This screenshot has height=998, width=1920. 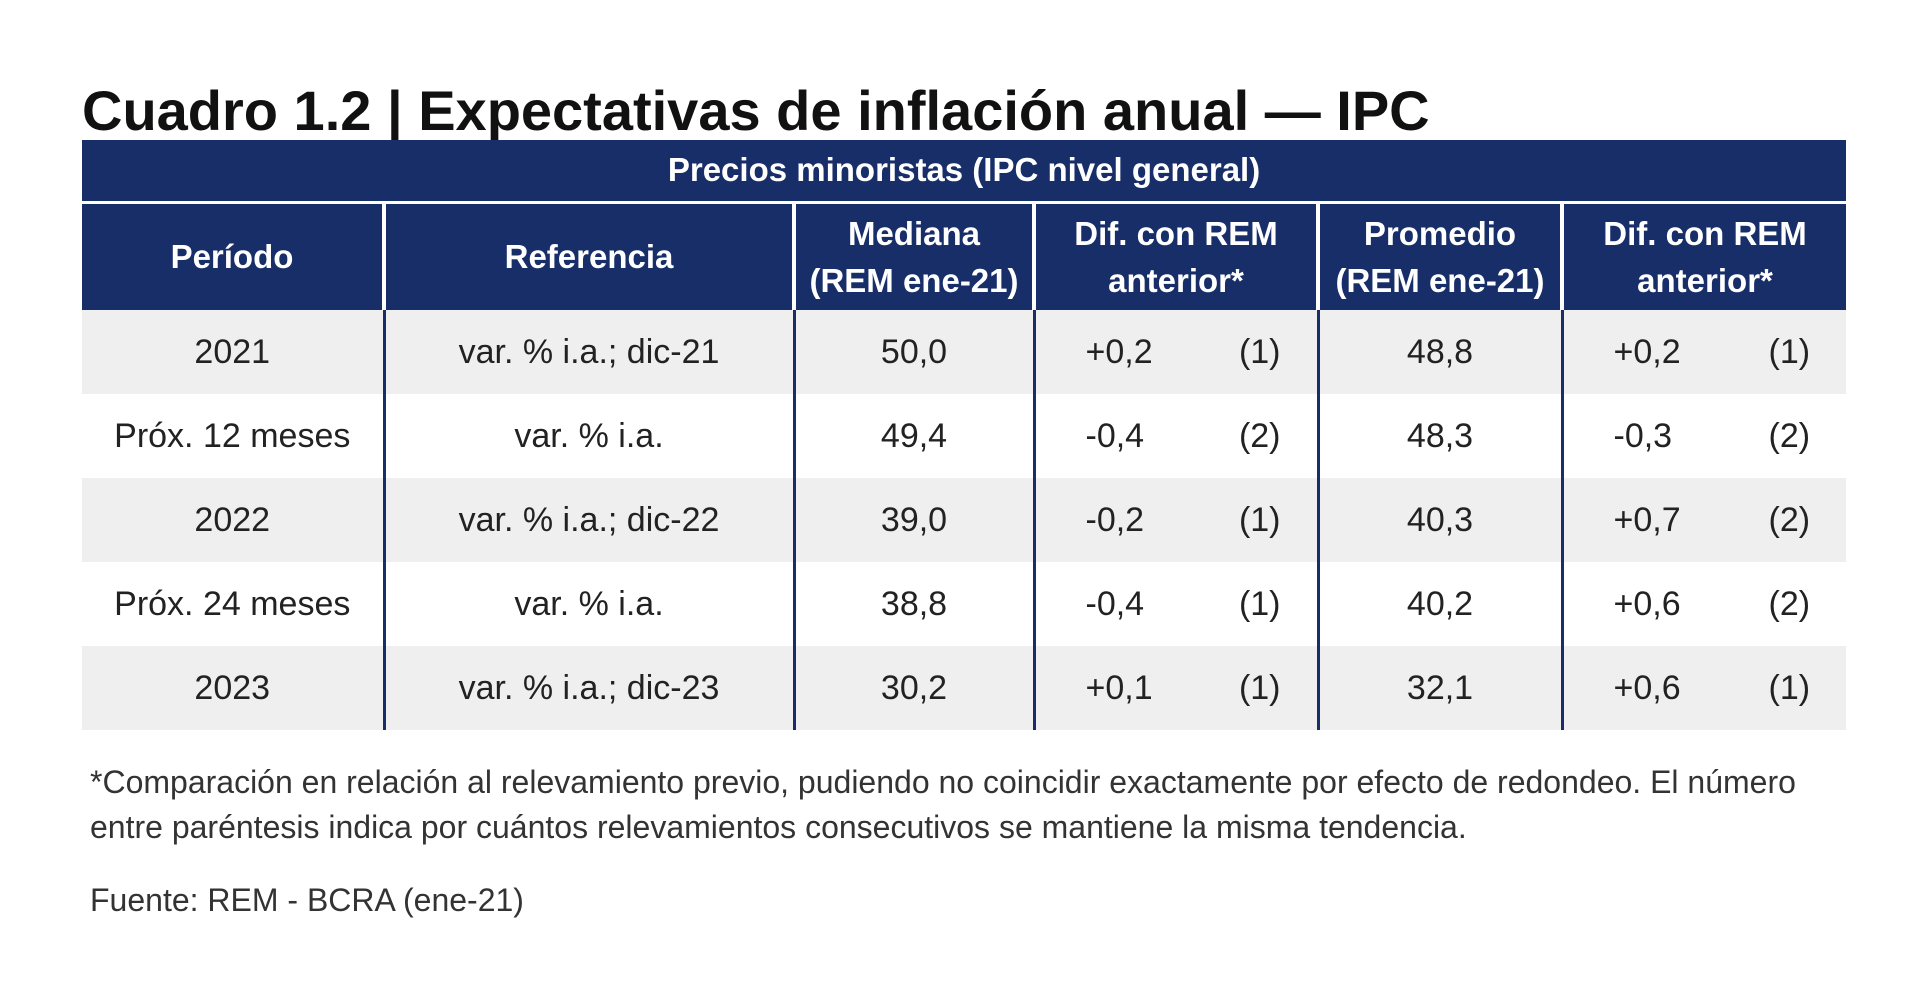 What do you see at coordinates (1703, 520) in the screenshot?
I see `cell-dif-promedio: +0,7 (2)` at bounding box center [1703, 520].